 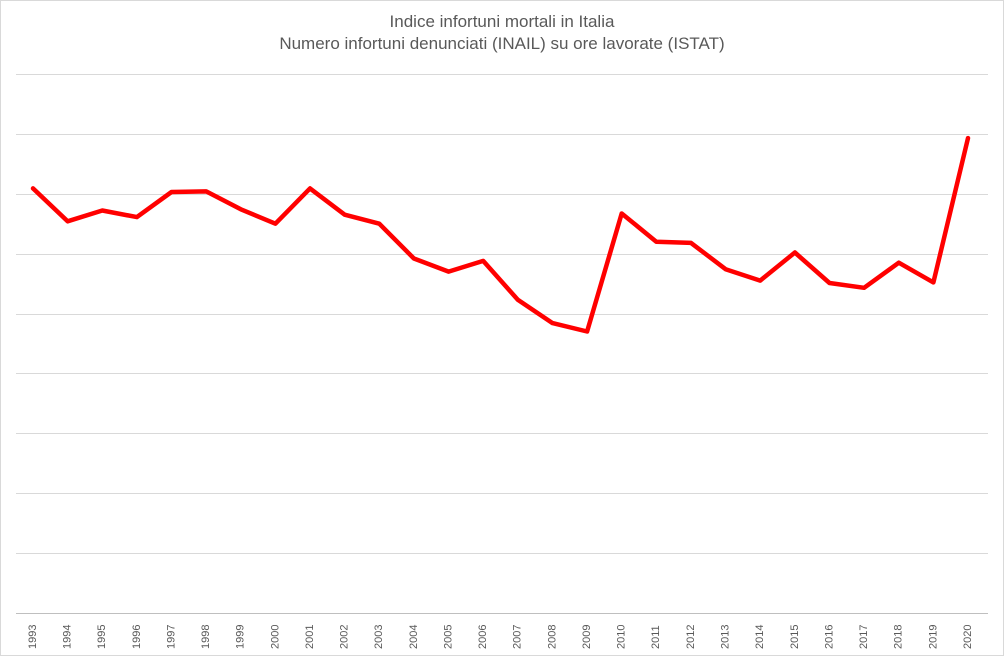 I want to click on x-tick-label: 1996, so click(x=137, y=637).